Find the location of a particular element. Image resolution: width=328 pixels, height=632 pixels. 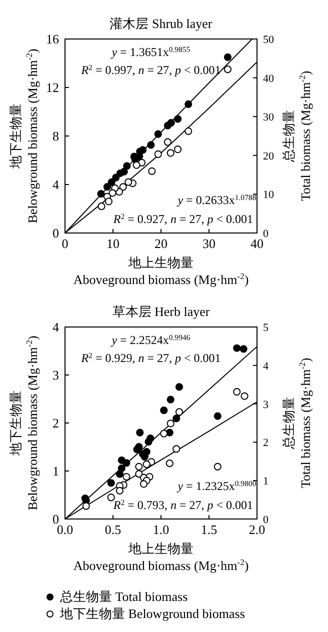

x-tick-label: 1.5 is located at coordinates (209, 529).